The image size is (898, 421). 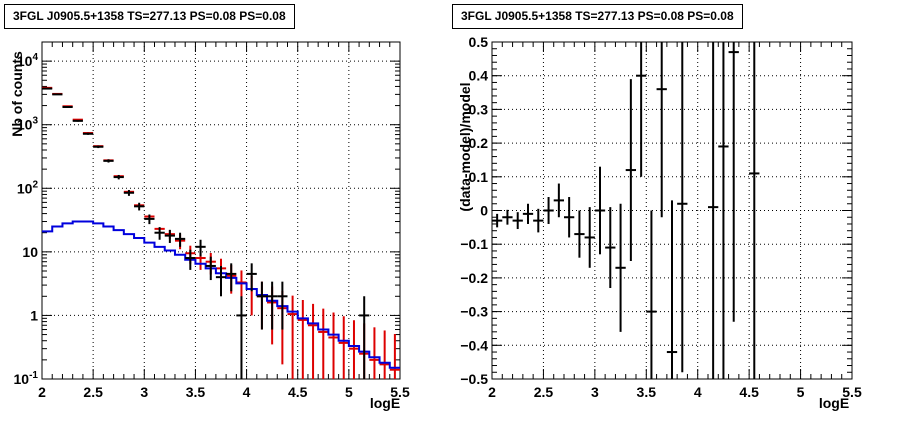 I want to click on y-tick-label: 10⁻¹, so click(x=26, y=378).